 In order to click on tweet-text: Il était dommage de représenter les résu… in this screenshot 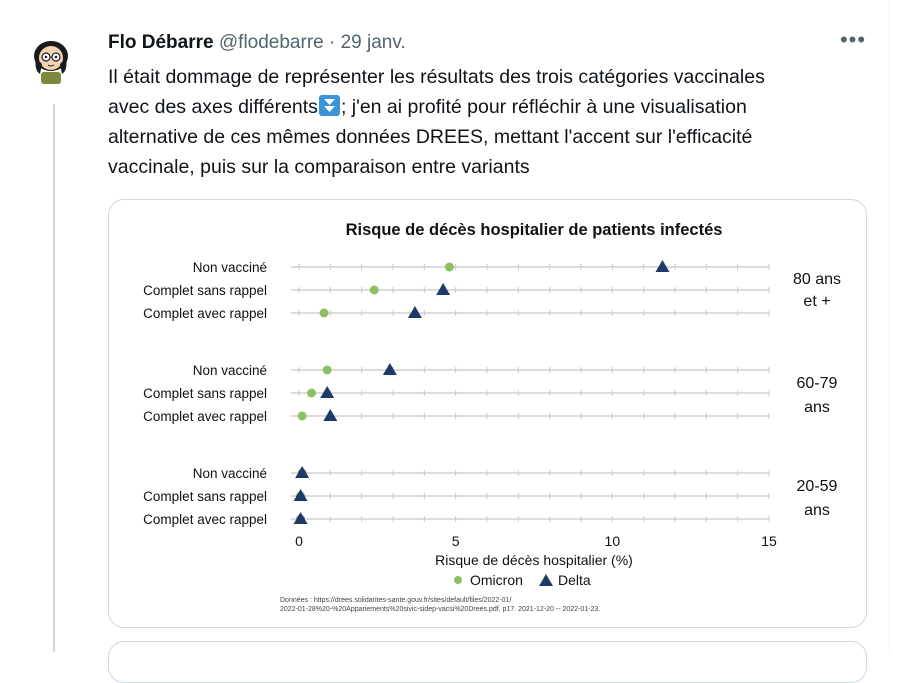, I will do `click(493, 122)`.